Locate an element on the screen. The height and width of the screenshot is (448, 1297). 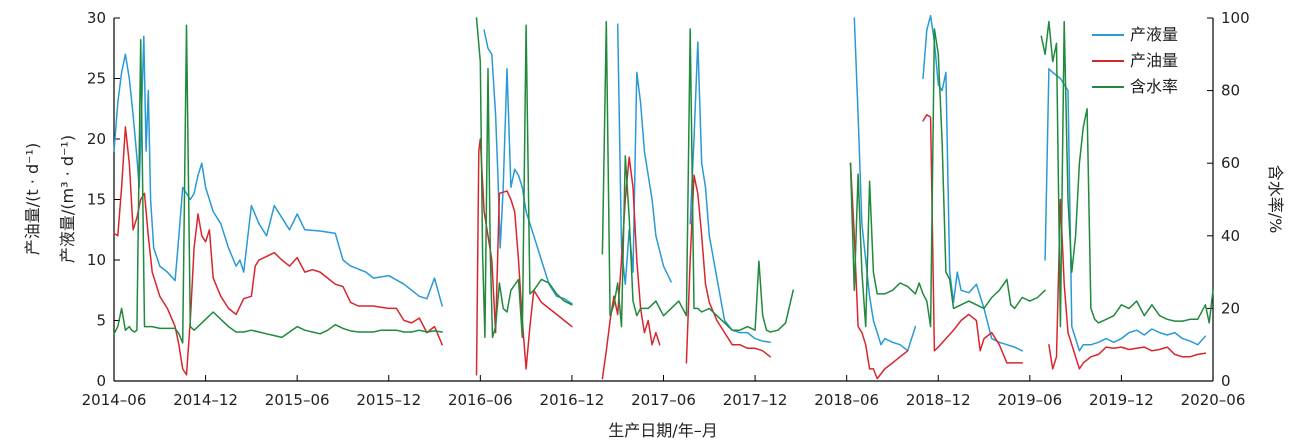
x-tick-label: 2020–06 is located at coordinates (1213, 400).